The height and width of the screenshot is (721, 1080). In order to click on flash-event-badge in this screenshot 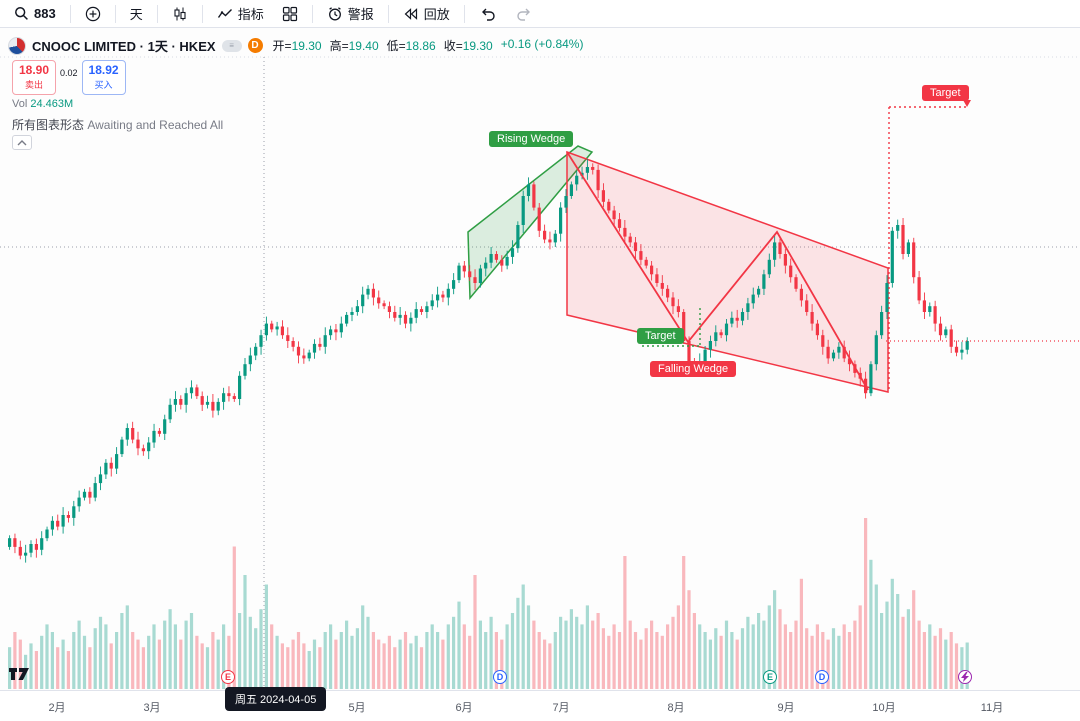, I will do `click(965, 677)`.